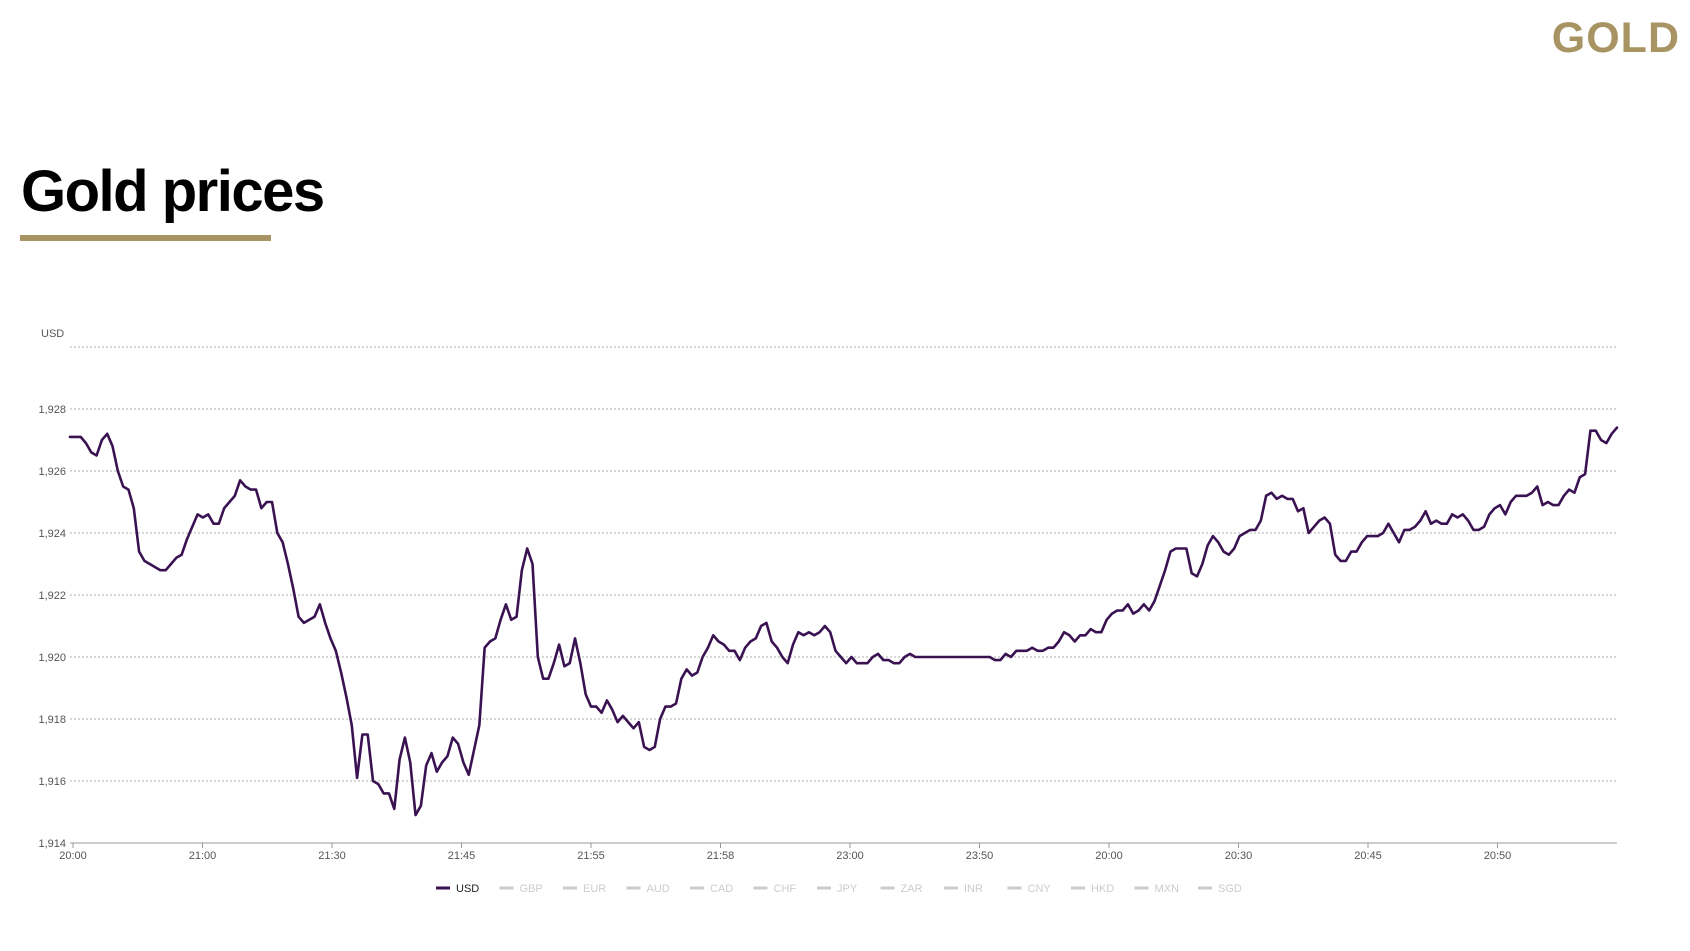  What do you see at coordinates (1615, 38) in the screenshot?
I see `brand-logo: GOLD` at bounding box center [1615, 38].